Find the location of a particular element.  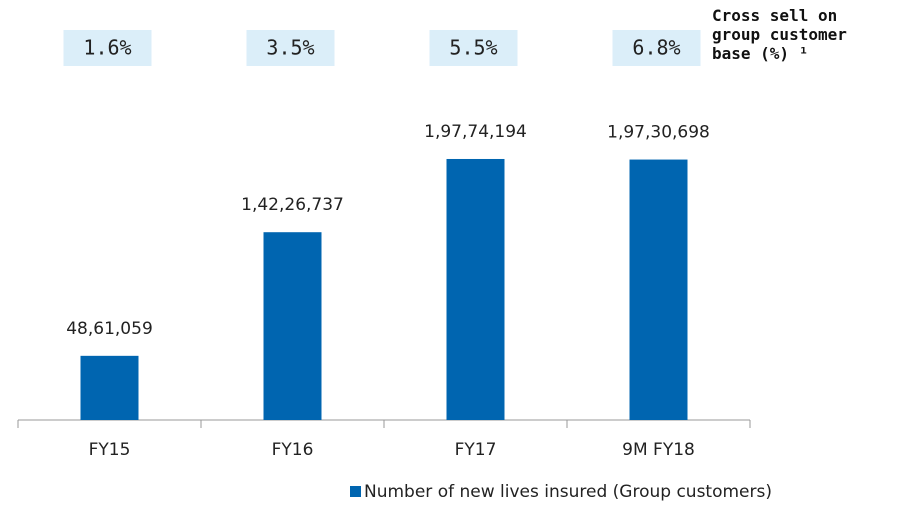

cross-sell-label: 6.8% is located at coordinates (656, 48).